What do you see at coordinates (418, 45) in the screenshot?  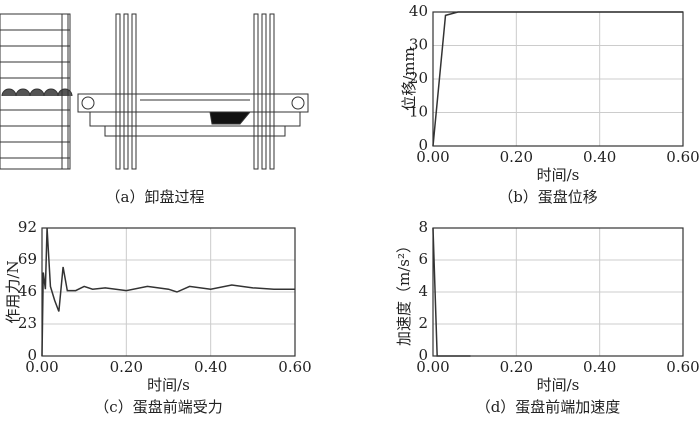 I see `y-tick-label: 30` at bounding box center [418, 45].